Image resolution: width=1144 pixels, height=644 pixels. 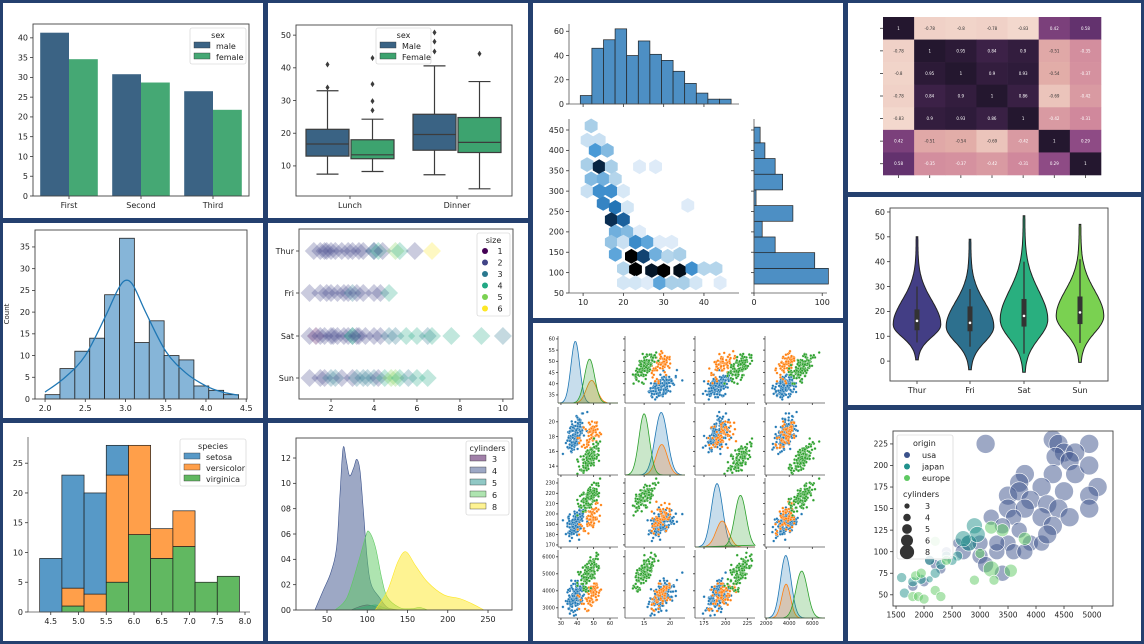 I want to click on y-tick-label: 230, so click(x=550, y=484).